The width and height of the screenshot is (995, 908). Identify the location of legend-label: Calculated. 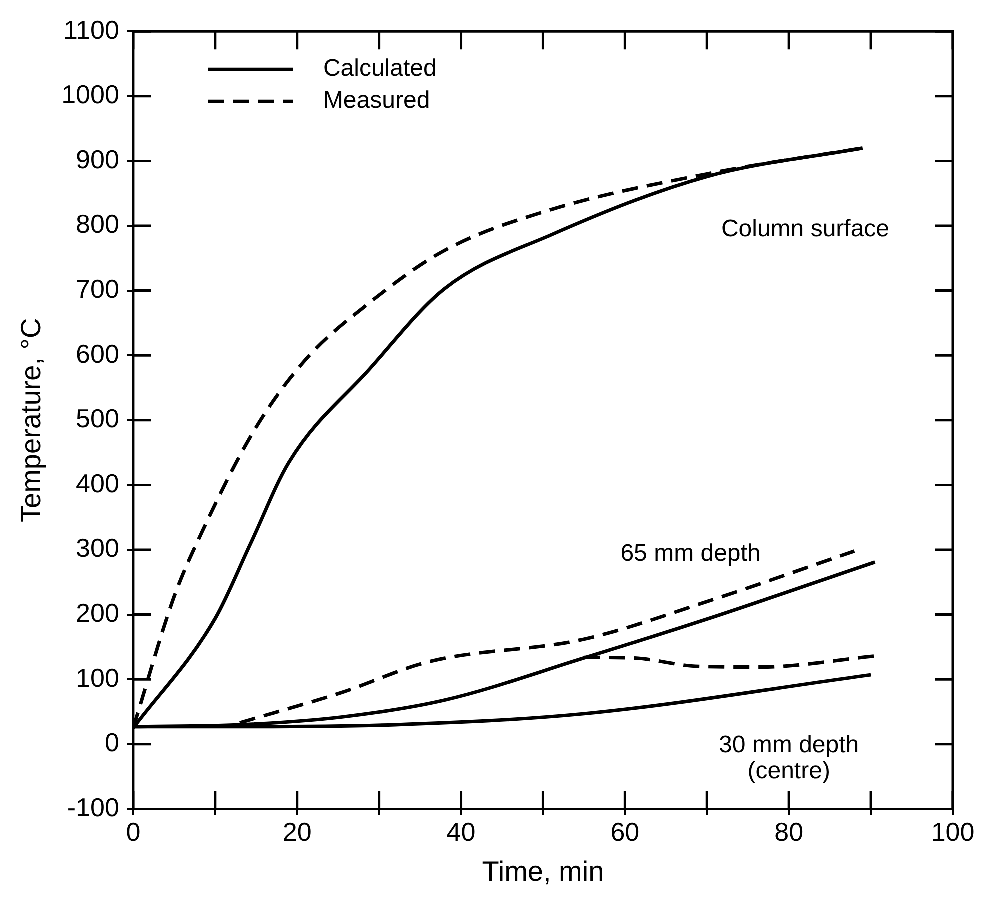
(380, 68).